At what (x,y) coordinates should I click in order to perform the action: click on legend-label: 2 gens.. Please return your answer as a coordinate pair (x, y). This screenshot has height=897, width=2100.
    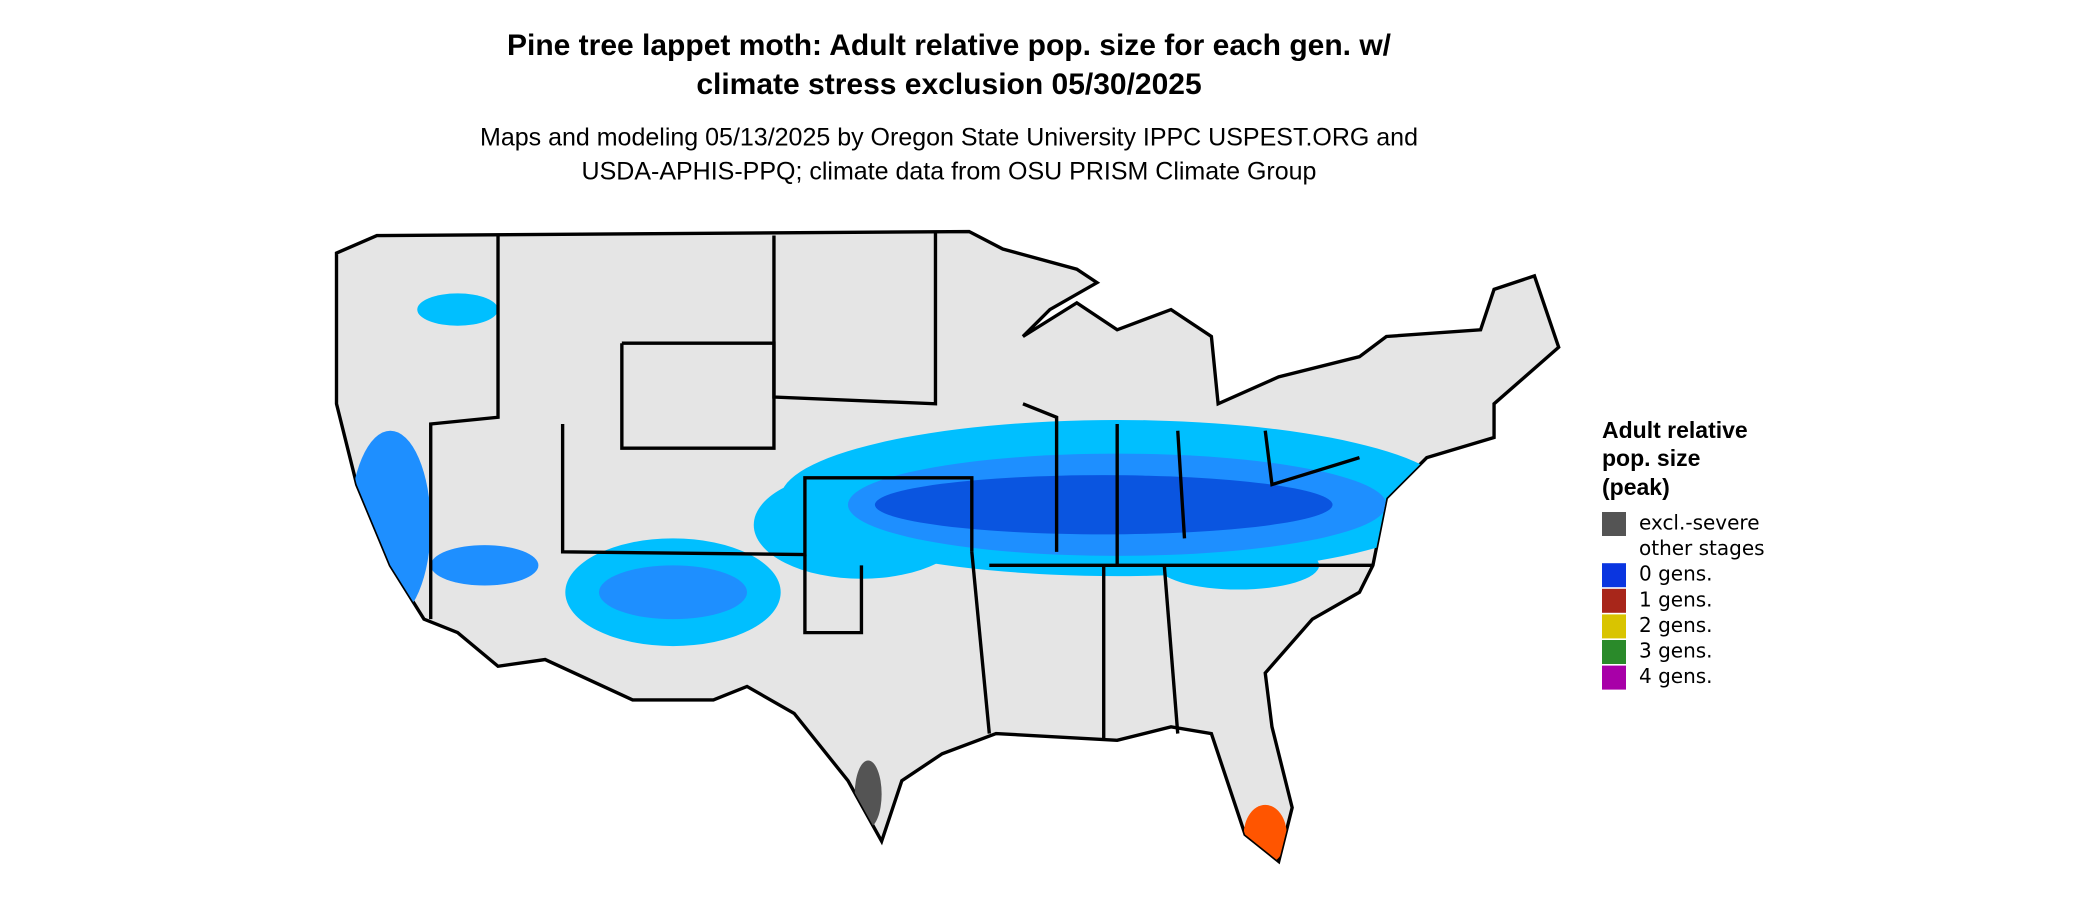
    Looking at the image, I should click on (1676, 625).